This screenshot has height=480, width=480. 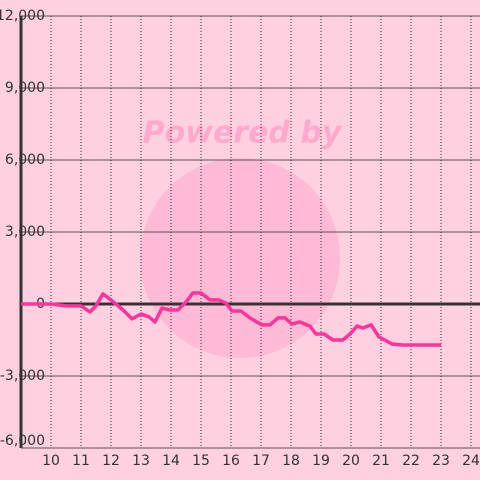 What do you see at coordinates (81, 461) in the screenshot?
I see `x-tick-label: 11` at bounding box center [81, 461].